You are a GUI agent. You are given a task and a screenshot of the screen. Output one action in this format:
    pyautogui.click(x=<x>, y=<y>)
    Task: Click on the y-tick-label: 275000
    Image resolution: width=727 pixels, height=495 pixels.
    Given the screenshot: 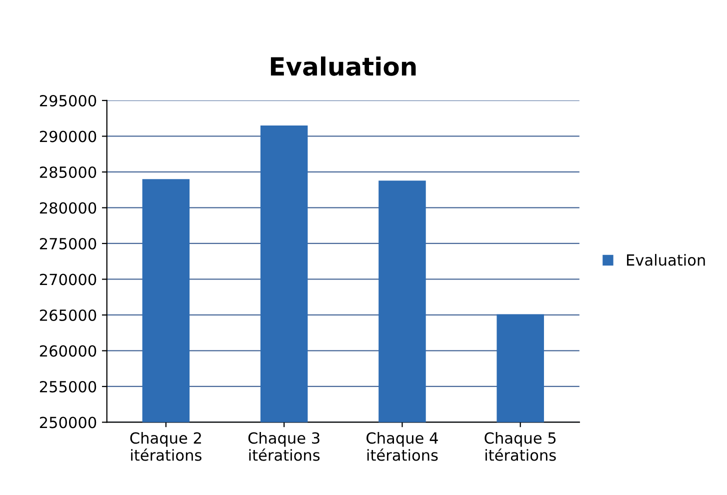 What is the action you would take?
    pyautogui.click(x=68, y=244)
    